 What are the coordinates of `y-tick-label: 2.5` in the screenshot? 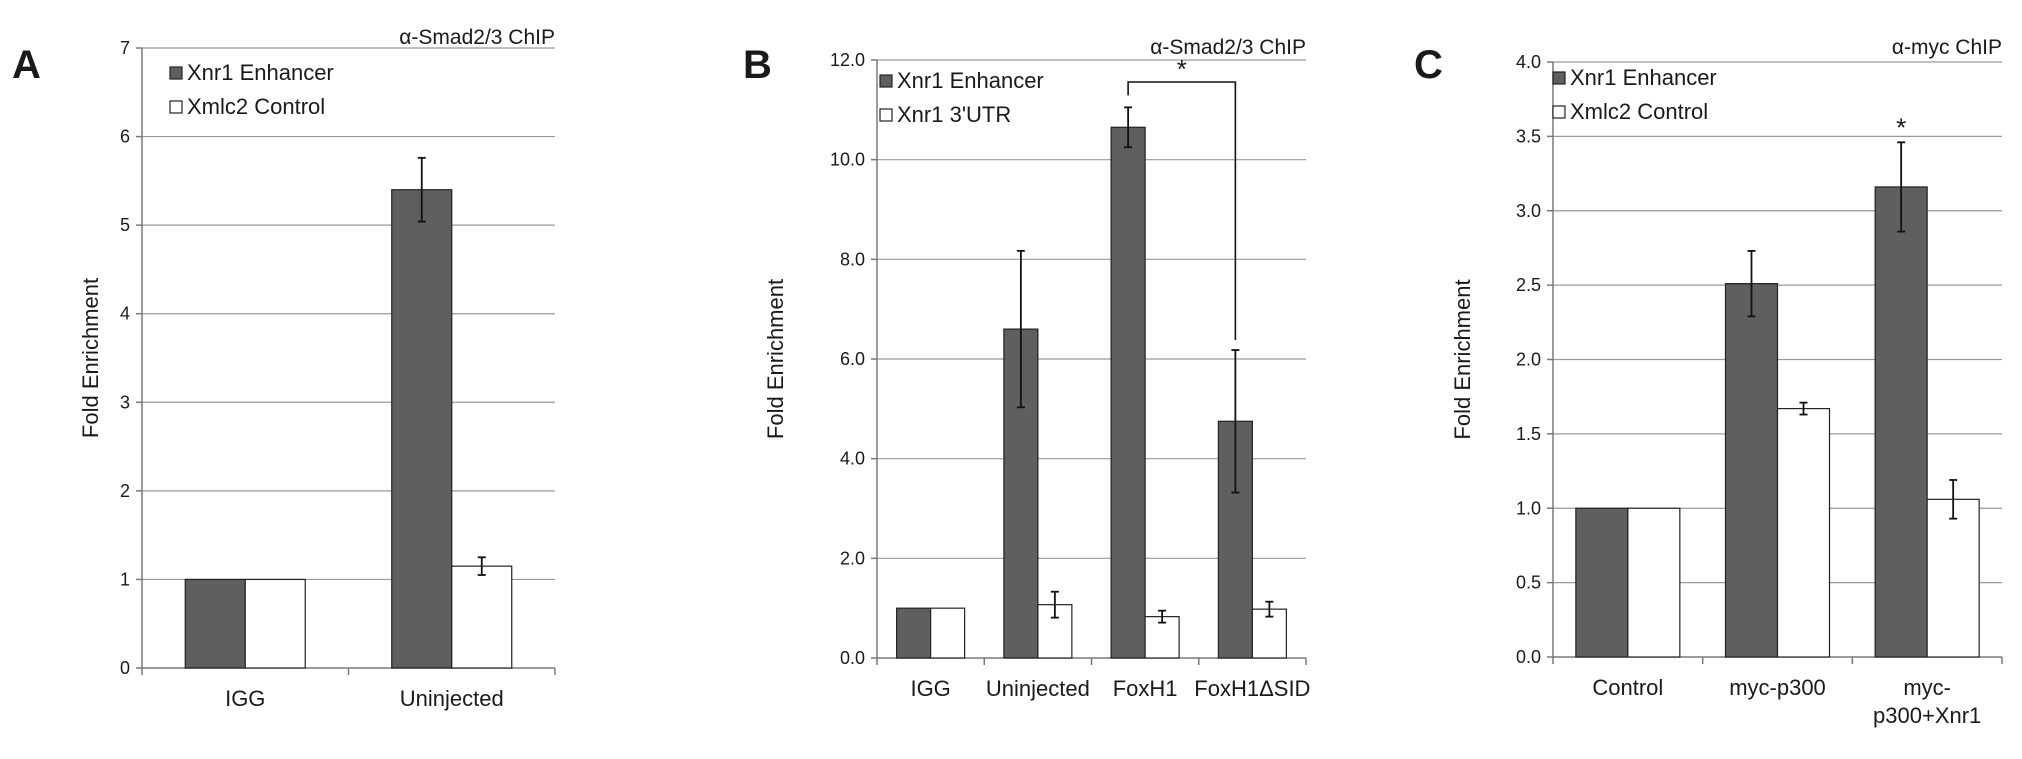 It's located at (1528, 285).